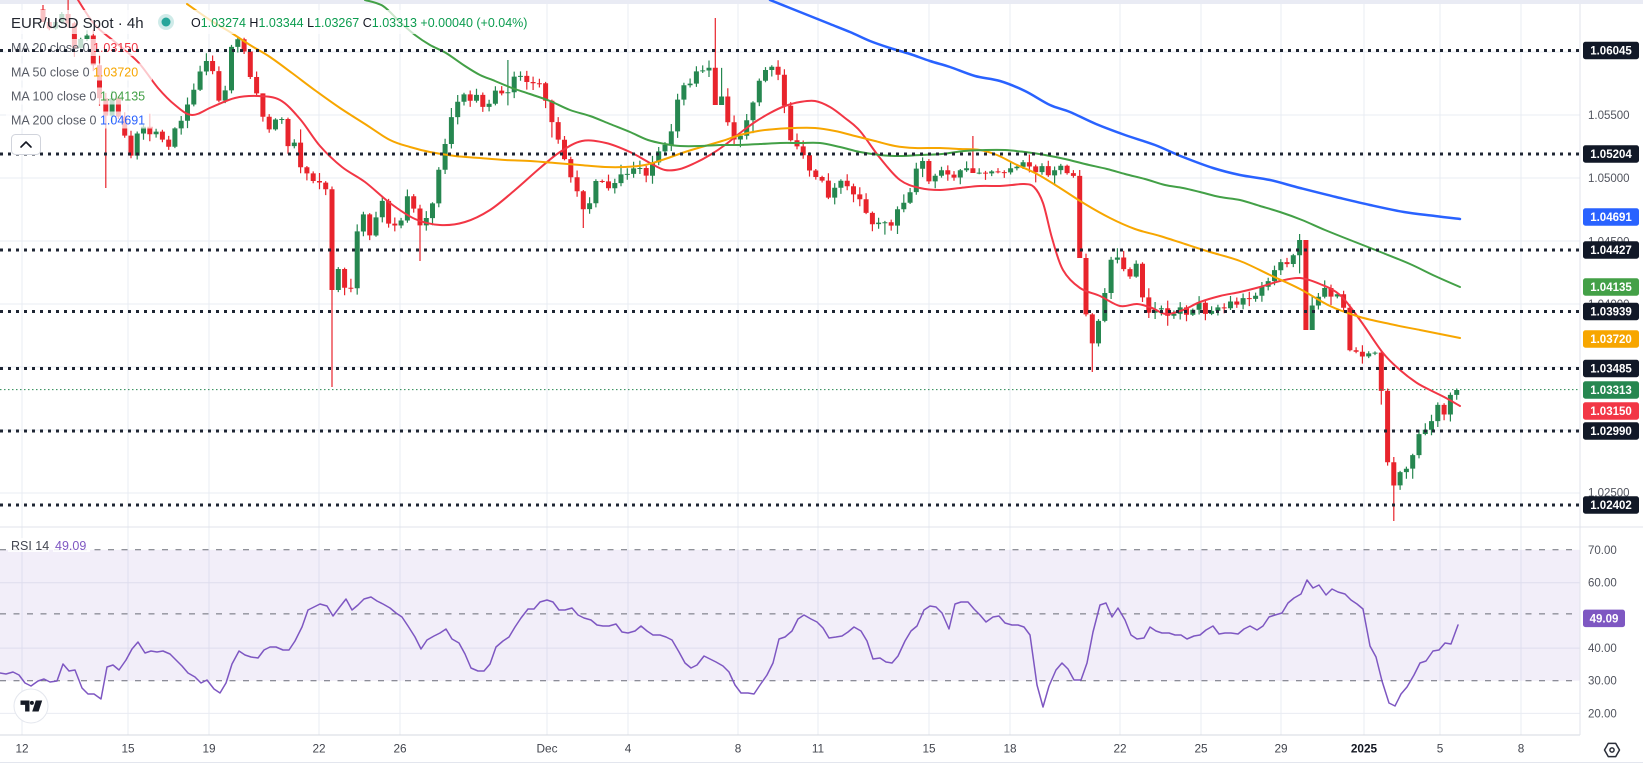  I want to click on svg-text: 1.03720, so click(1611, 340).